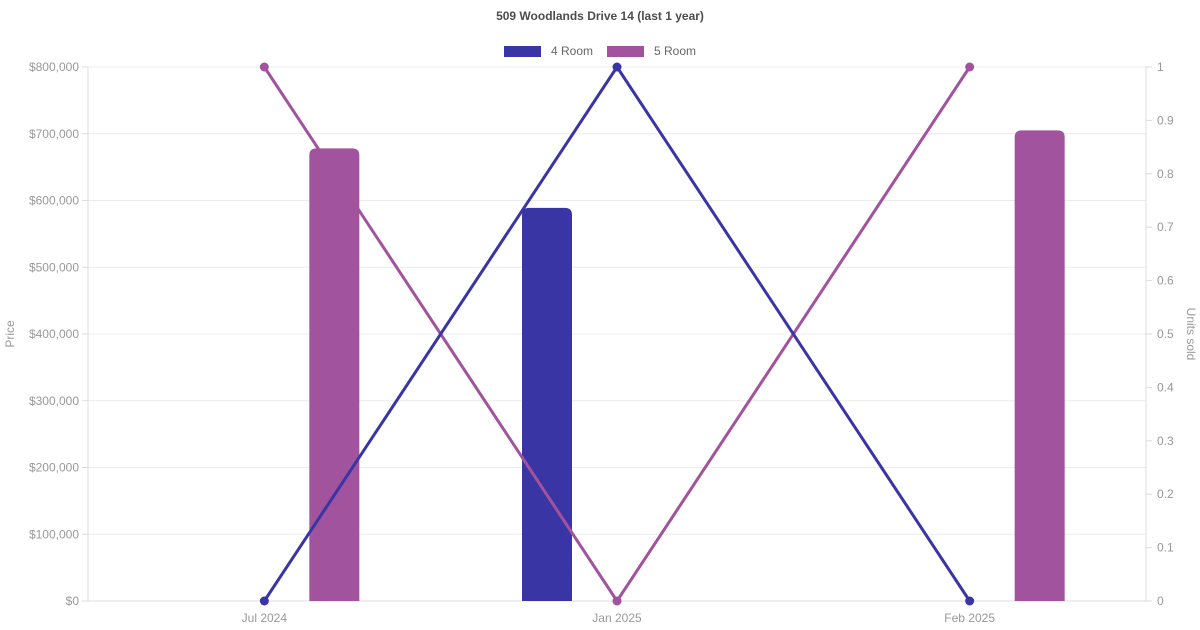  Describe the element at coordinates (547, 404) in the screenshot. I see `bar-4-room` at that location.